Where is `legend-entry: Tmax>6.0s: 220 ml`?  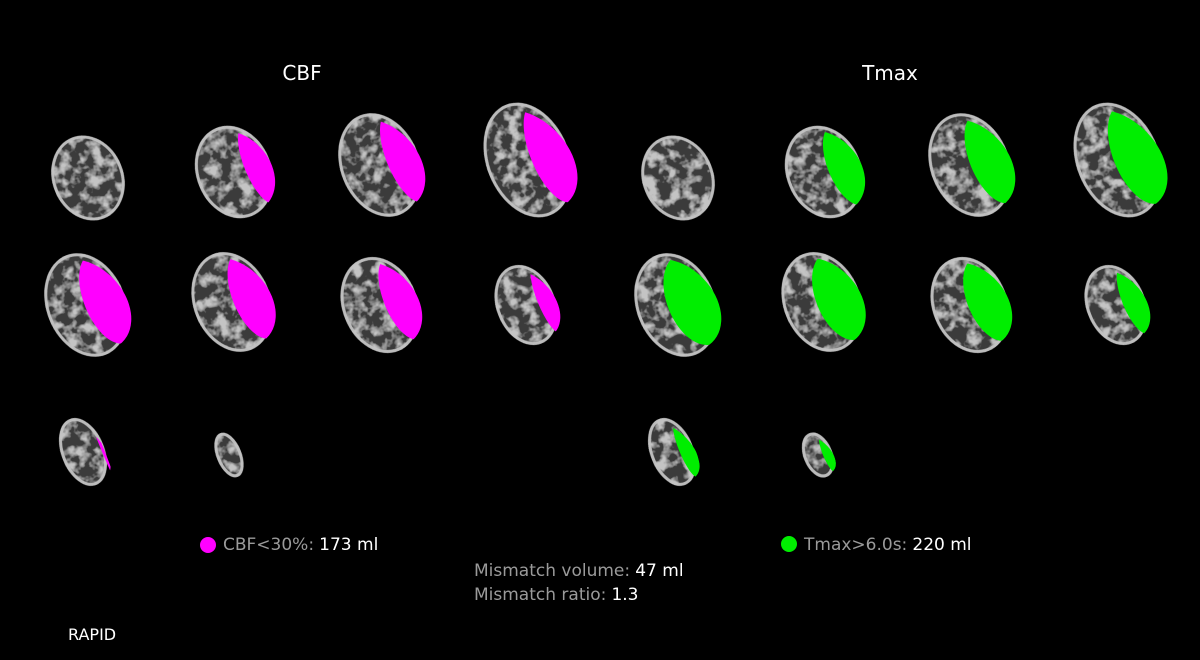 legend-entry: Tmax>6.0s: 220 ml is located at coordinates (887, 545).